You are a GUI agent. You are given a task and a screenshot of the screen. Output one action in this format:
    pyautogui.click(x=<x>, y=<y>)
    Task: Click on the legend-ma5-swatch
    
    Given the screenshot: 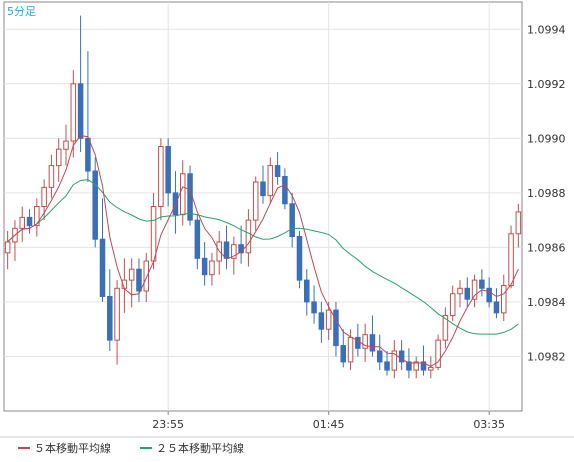 What is the action you would take?
    pyautogui.click(x=24, y=448)
    